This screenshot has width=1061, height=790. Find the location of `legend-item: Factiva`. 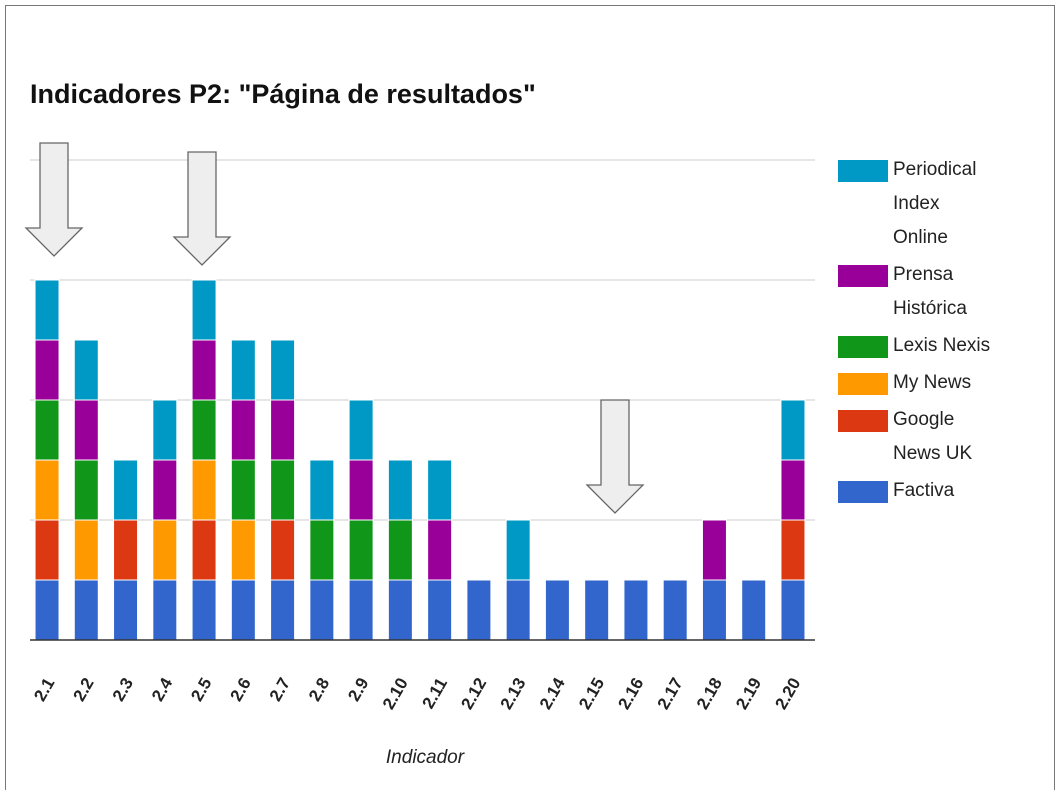

legend-item: Factiva is located at coordinates (918, 492).